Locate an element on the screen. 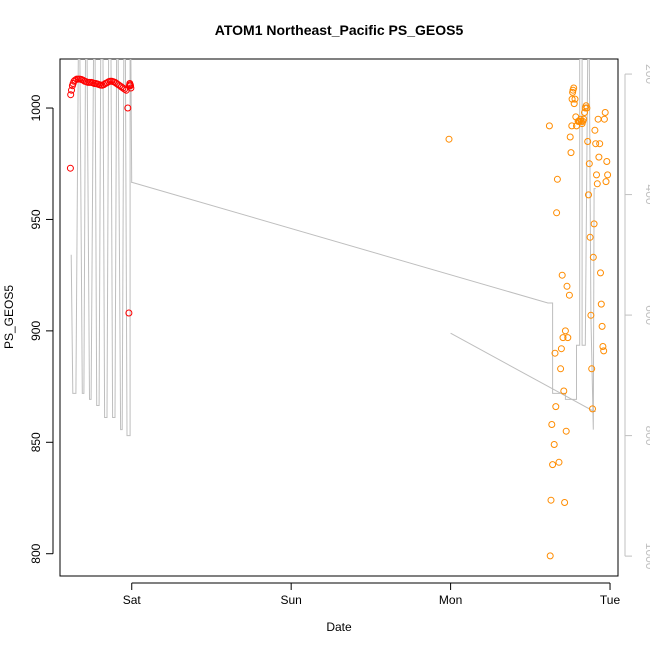 The image size is (650, 650). chart-title: ATOM1 Northeast_Pacific PS_GEOS5 is located at coordinates (339, 30).